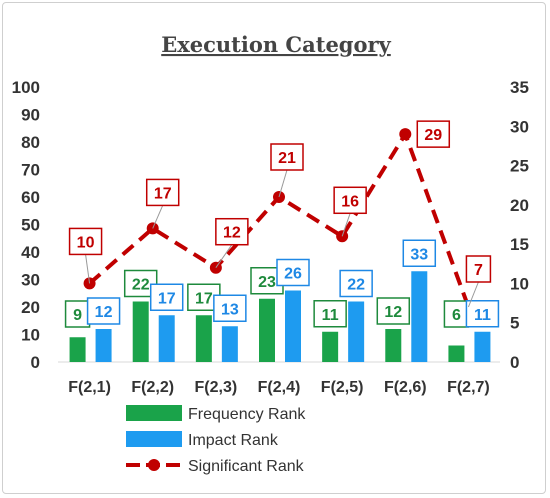  I want to click on x-tick-label: F(2,4), so click(279, 387).